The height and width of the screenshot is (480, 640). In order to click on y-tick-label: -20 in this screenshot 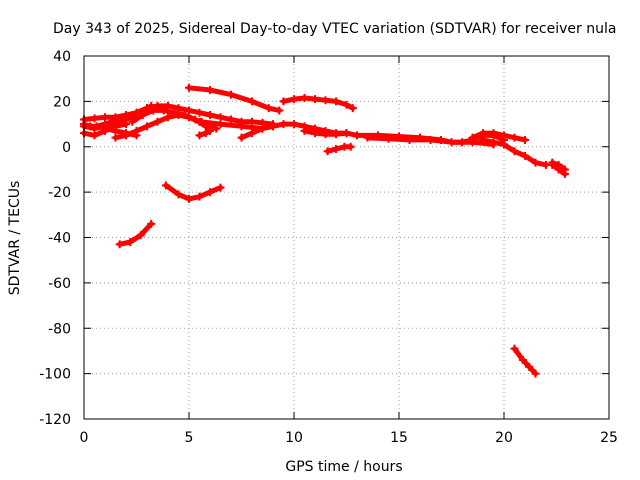, I will do `click(59, 193)`.